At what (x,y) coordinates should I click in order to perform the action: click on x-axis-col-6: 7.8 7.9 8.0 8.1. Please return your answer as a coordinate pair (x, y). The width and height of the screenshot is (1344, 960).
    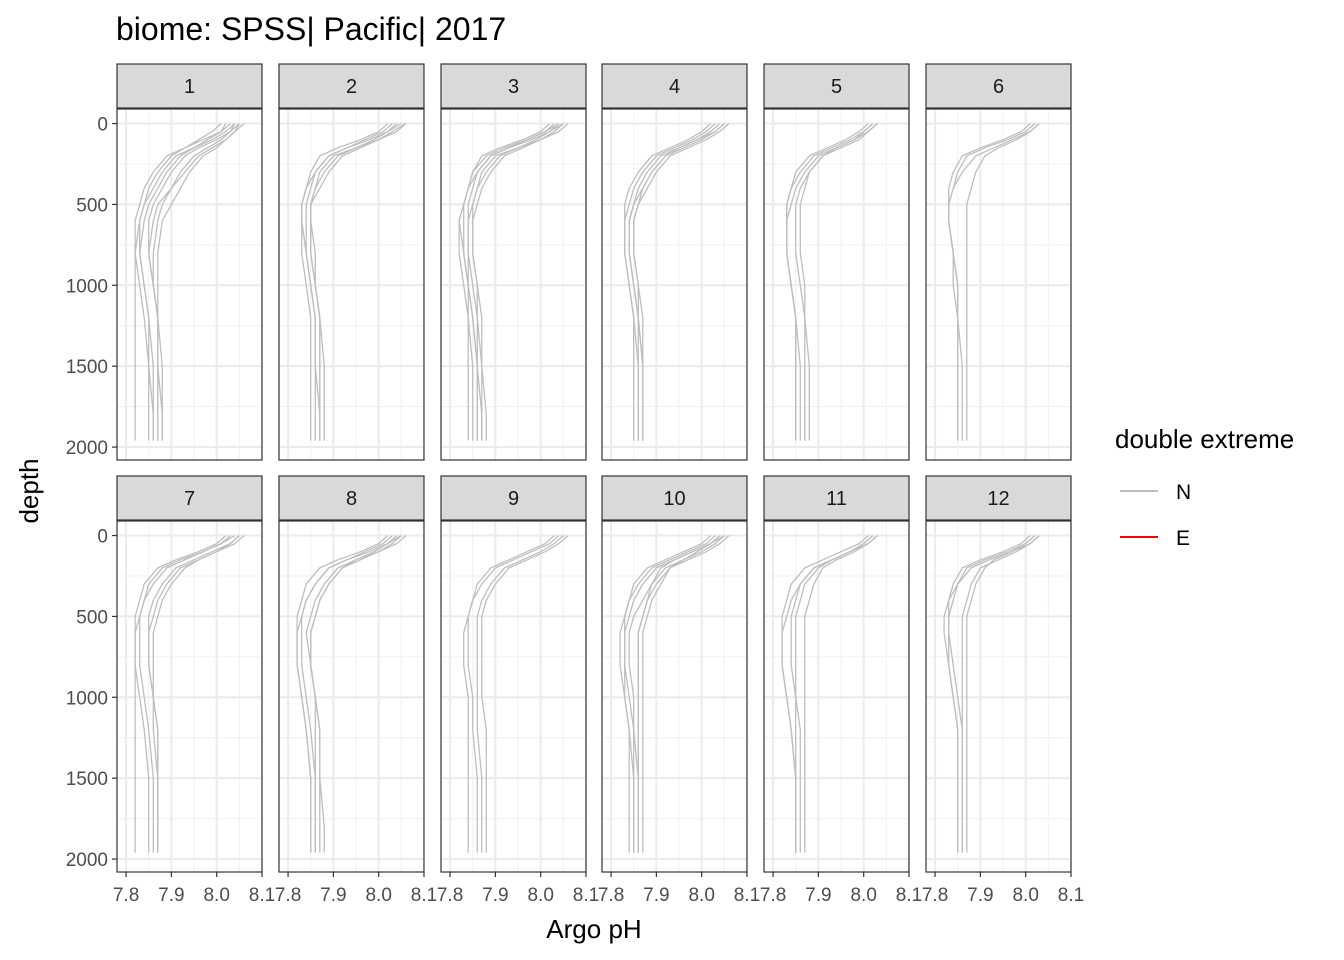
    Looking at the image, I should click on (1003, 889).